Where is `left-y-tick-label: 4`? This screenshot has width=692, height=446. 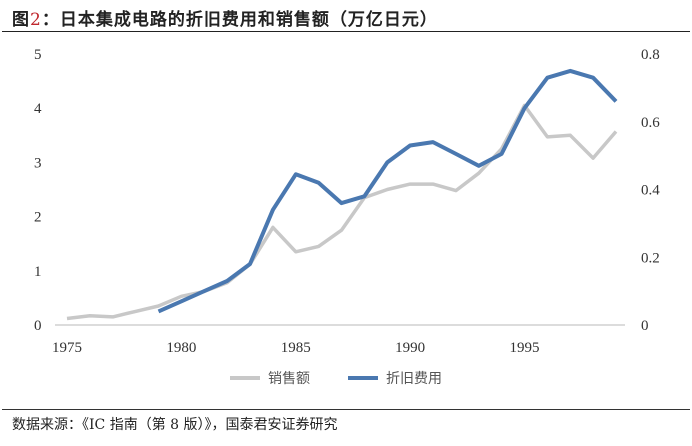
left-y-tick-label: 4 is located at coordinates (38, 109).